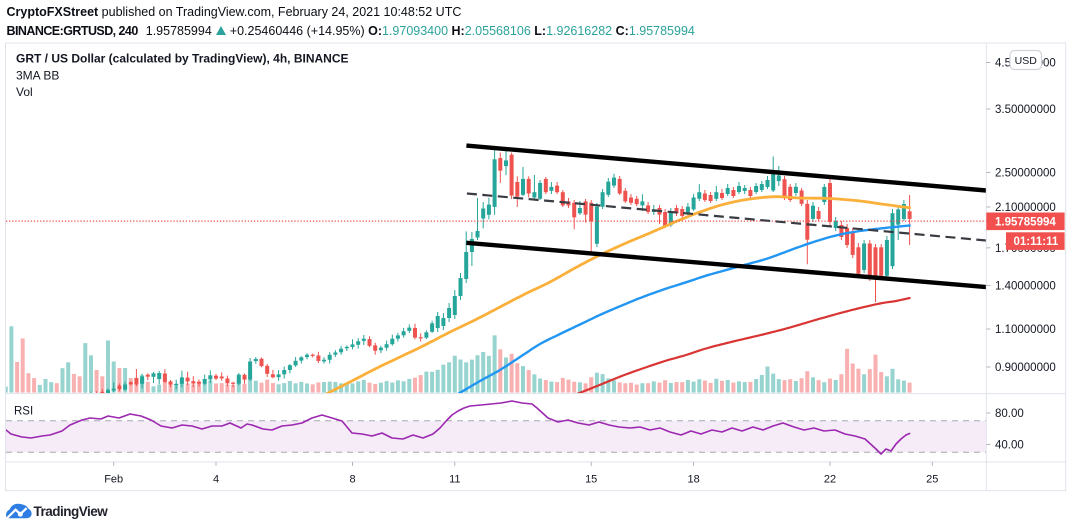  What do you see at coordinates (1026, 61) in the screenshot?
I see `svg-text: USD` at bounding box center [1026, 61].